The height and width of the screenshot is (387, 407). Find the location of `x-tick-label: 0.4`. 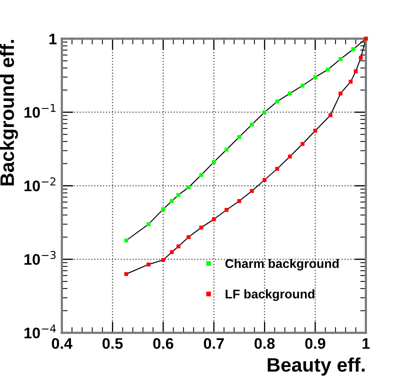

x-tick-label: 0.4 is located at coordinates (62, 343).